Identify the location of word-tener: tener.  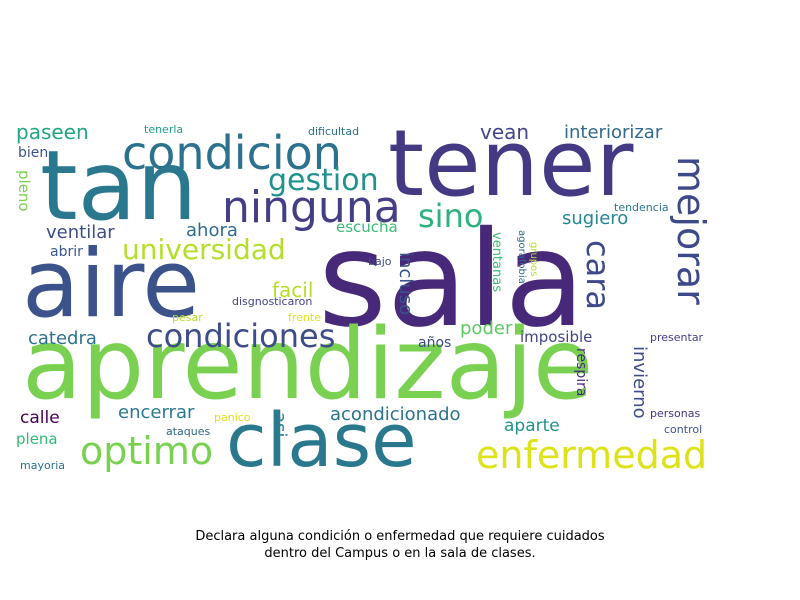
(511, 163).